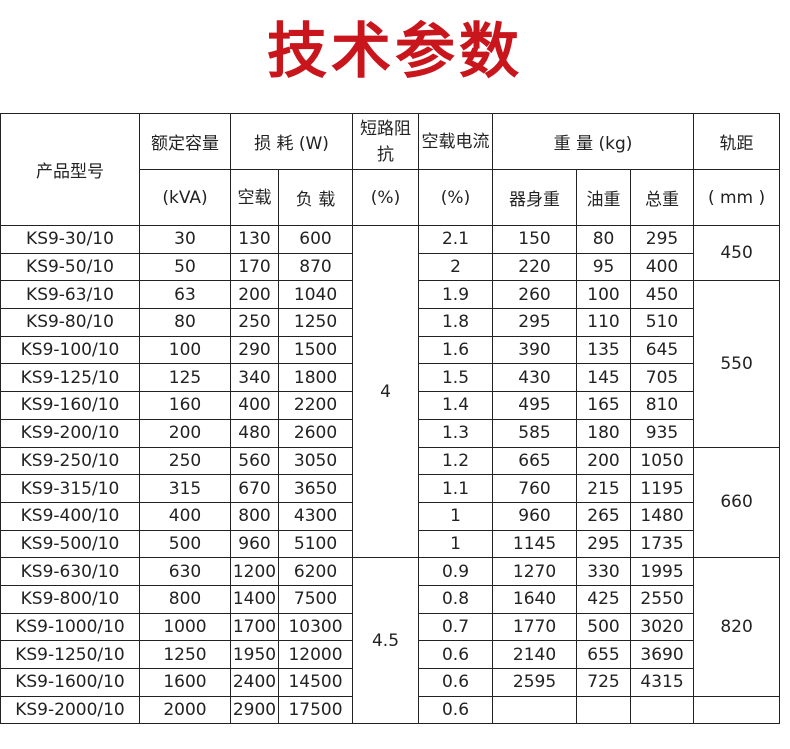 The width and height of the screenshot is (790, 749). Describe the element at coordinates (254, 599) in the screenshot. I see `cell-noload-loss: 1400` at that location.